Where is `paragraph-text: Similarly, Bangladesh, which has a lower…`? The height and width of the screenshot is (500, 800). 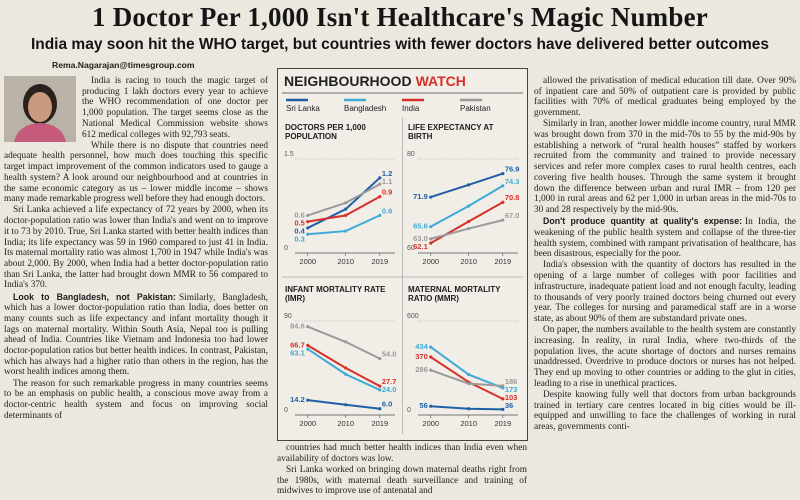 paragraph-text: Similarly, Bangladesh, which has a lower… is located at coordinates (136, 335).